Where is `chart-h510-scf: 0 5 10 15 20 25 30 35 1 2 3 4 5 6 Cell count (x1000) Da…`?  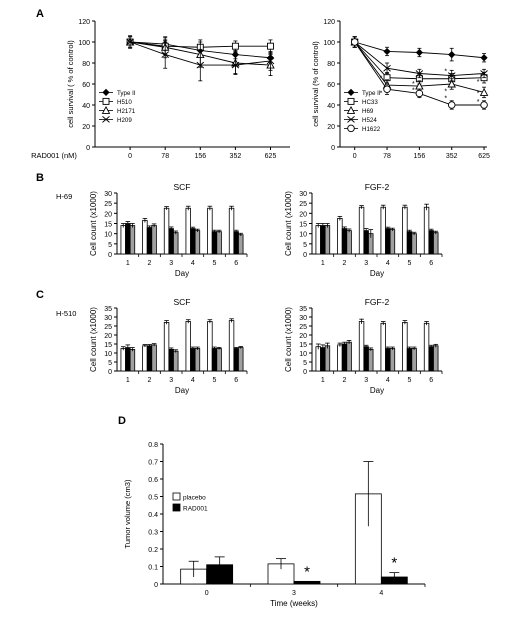
chart-h510-scf: 0 5 10 15 20 25 30 35 1 2 3 4 5 6 Cell count (x1000) Da… is located at coordinates (152, 346).